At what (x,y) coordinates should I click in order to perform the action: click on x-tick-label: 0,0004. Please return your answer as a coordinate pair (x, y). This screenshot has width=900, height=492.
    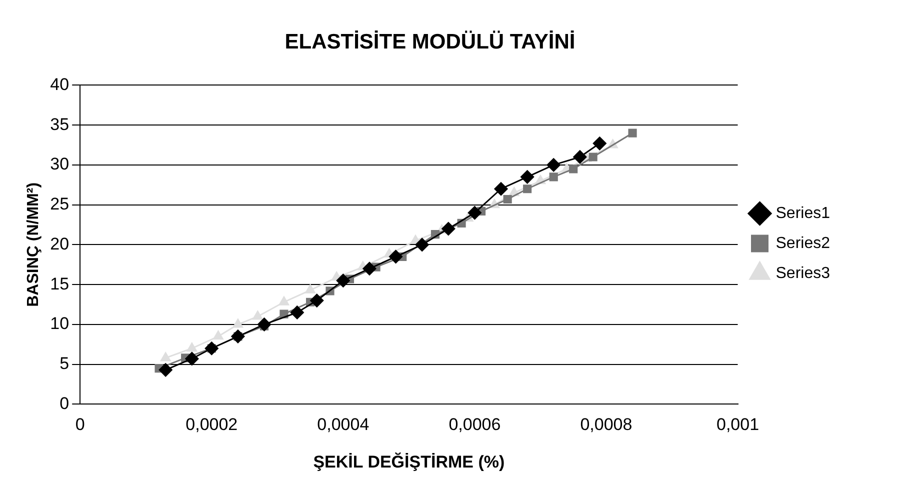
    Looking at the image, I should click on (343, 424).